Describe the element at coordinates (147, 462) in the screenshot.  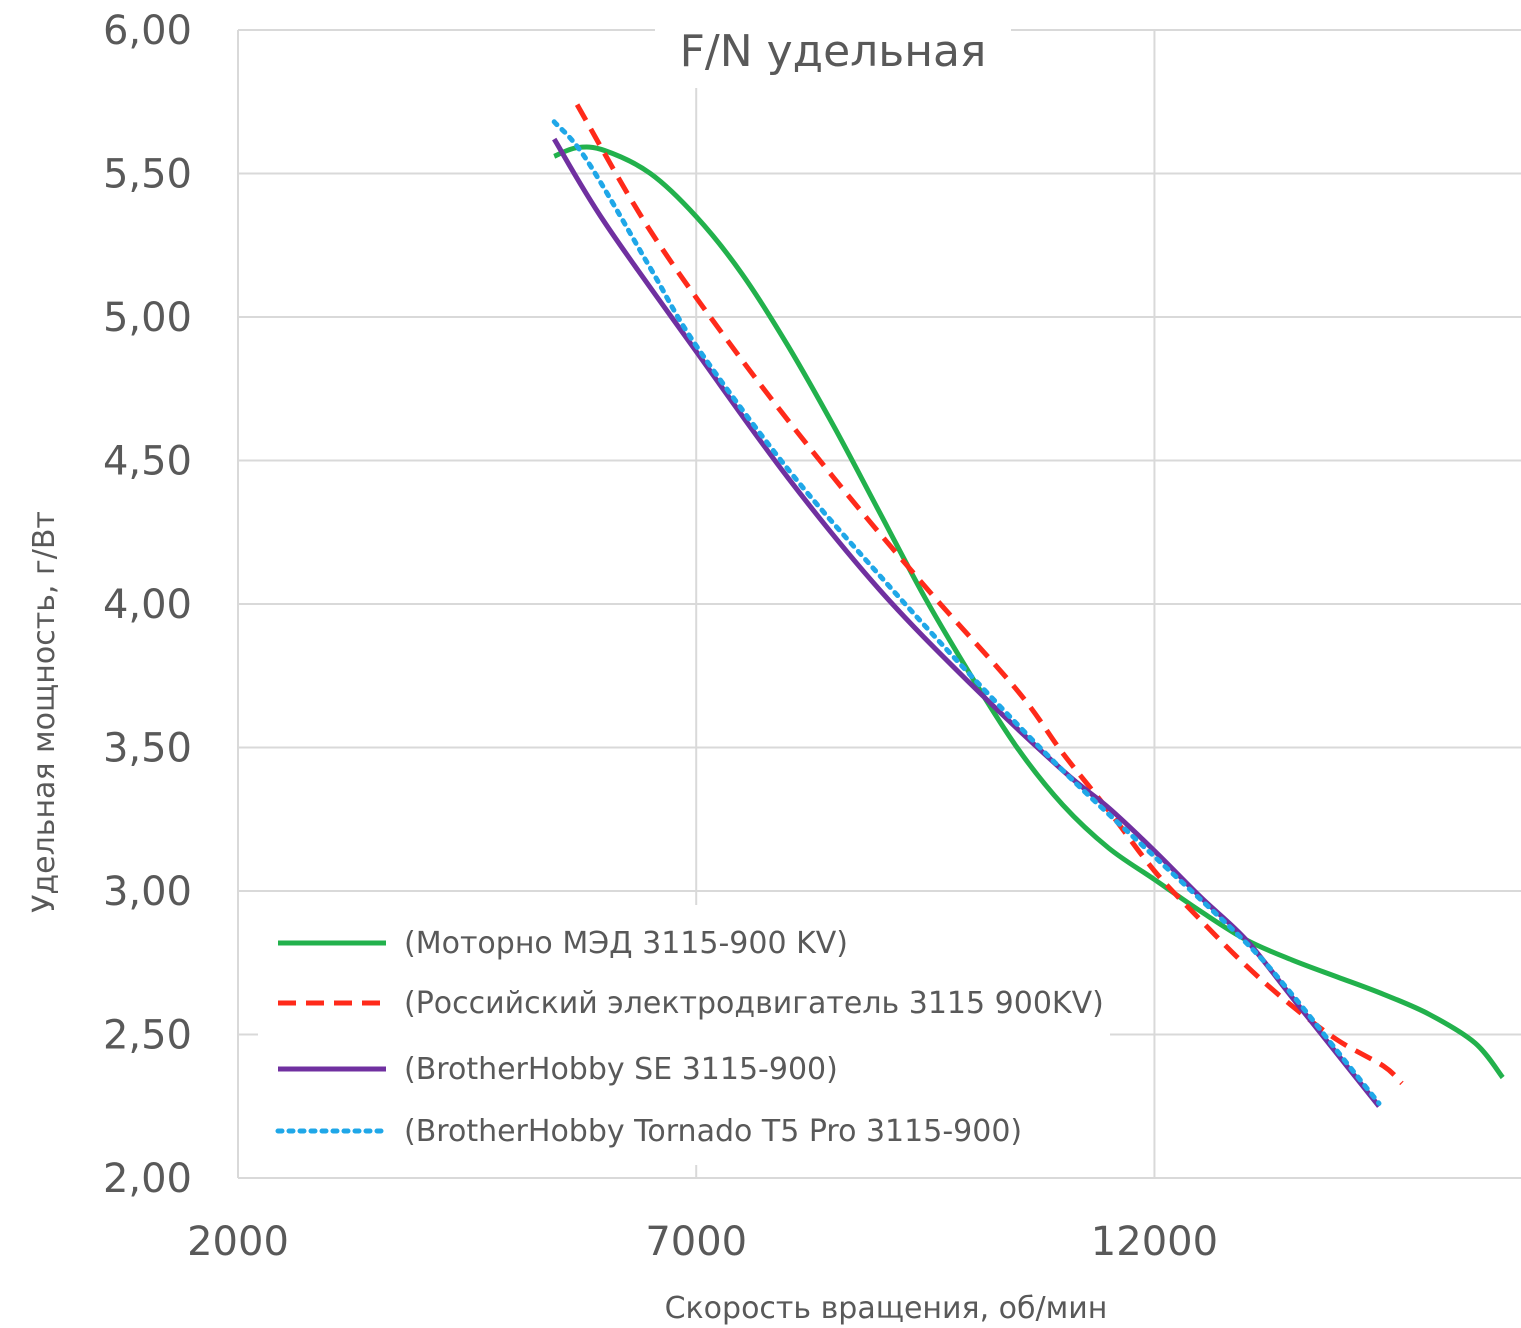
I see `y-tick-label: 4,50` at that location.